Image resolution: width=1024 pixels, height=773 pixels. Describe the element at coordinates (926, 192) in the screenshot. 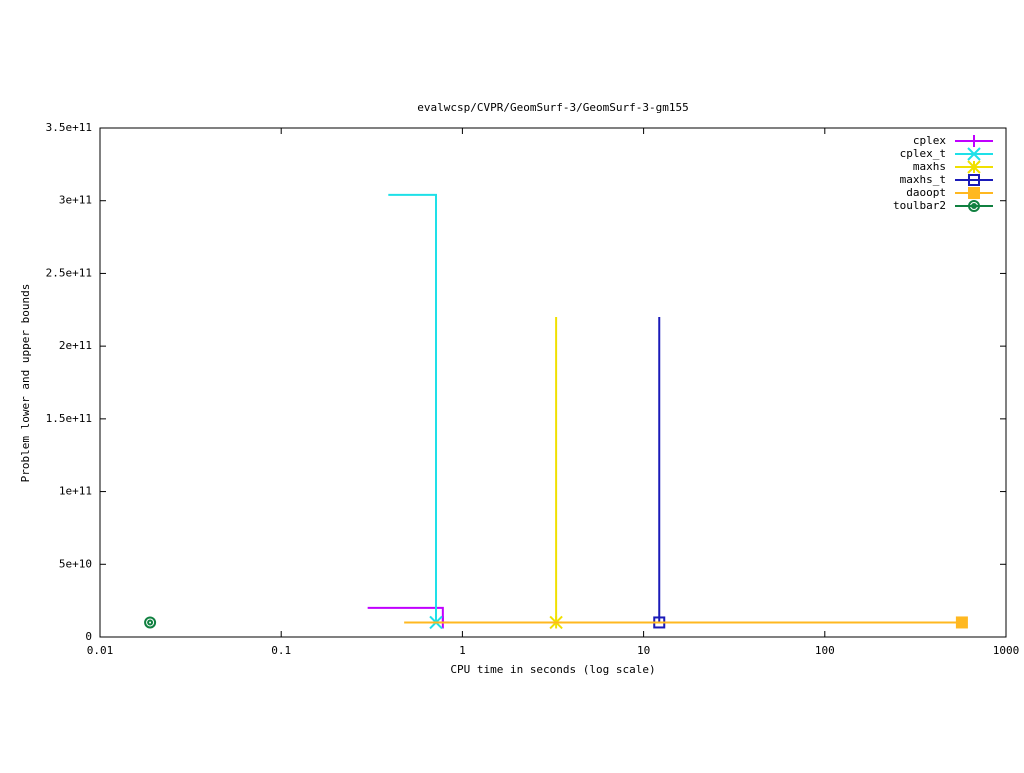

I see `legend-label: daoopt` at that location.